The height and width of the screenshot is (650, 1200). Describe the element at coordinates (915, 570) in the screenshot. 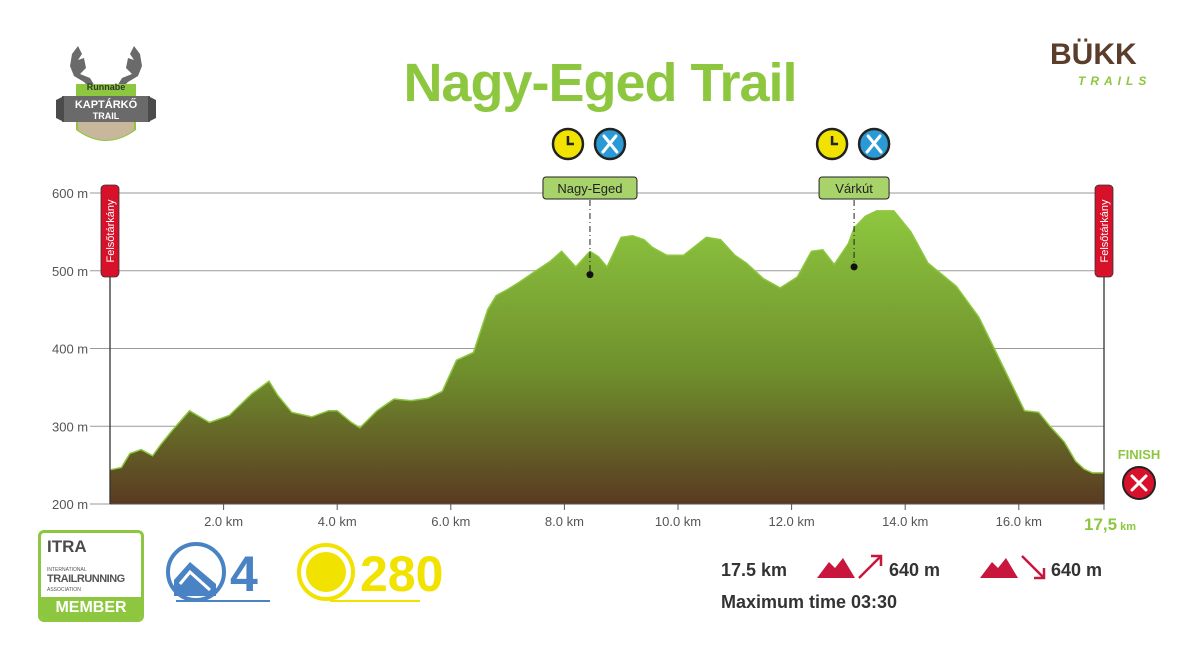

I see `ascent-value: 640 m` at that location.